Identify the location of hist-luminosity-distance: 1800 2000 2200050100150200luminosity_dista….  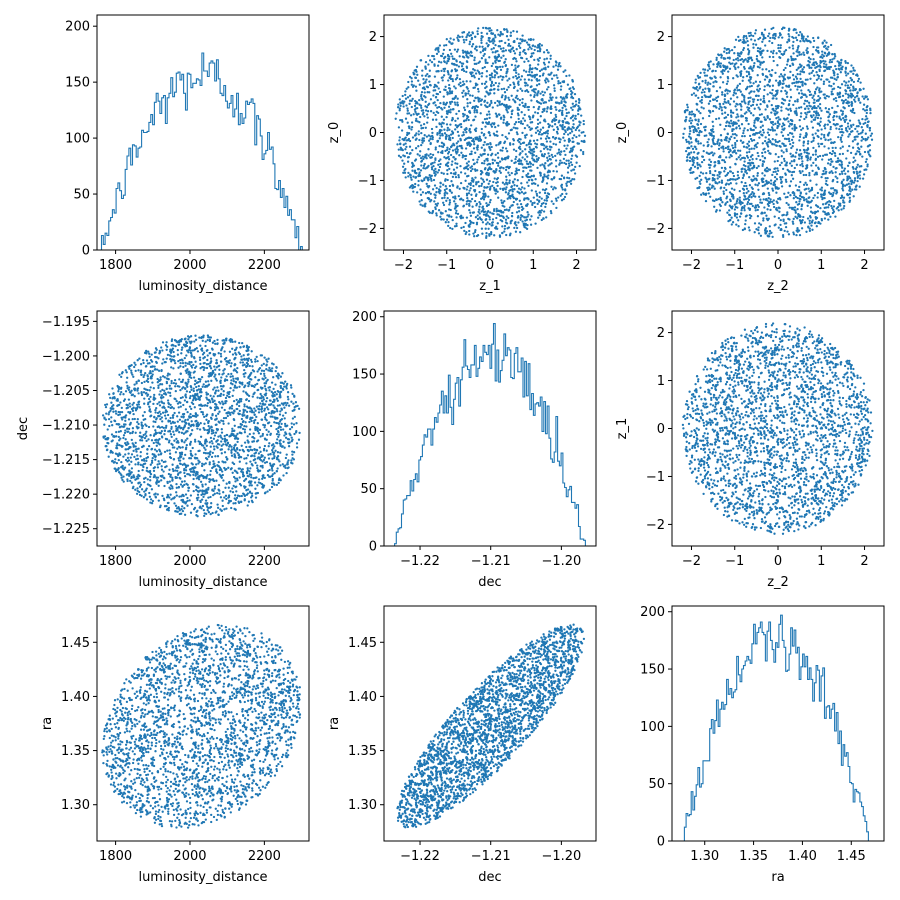
(187, 154).